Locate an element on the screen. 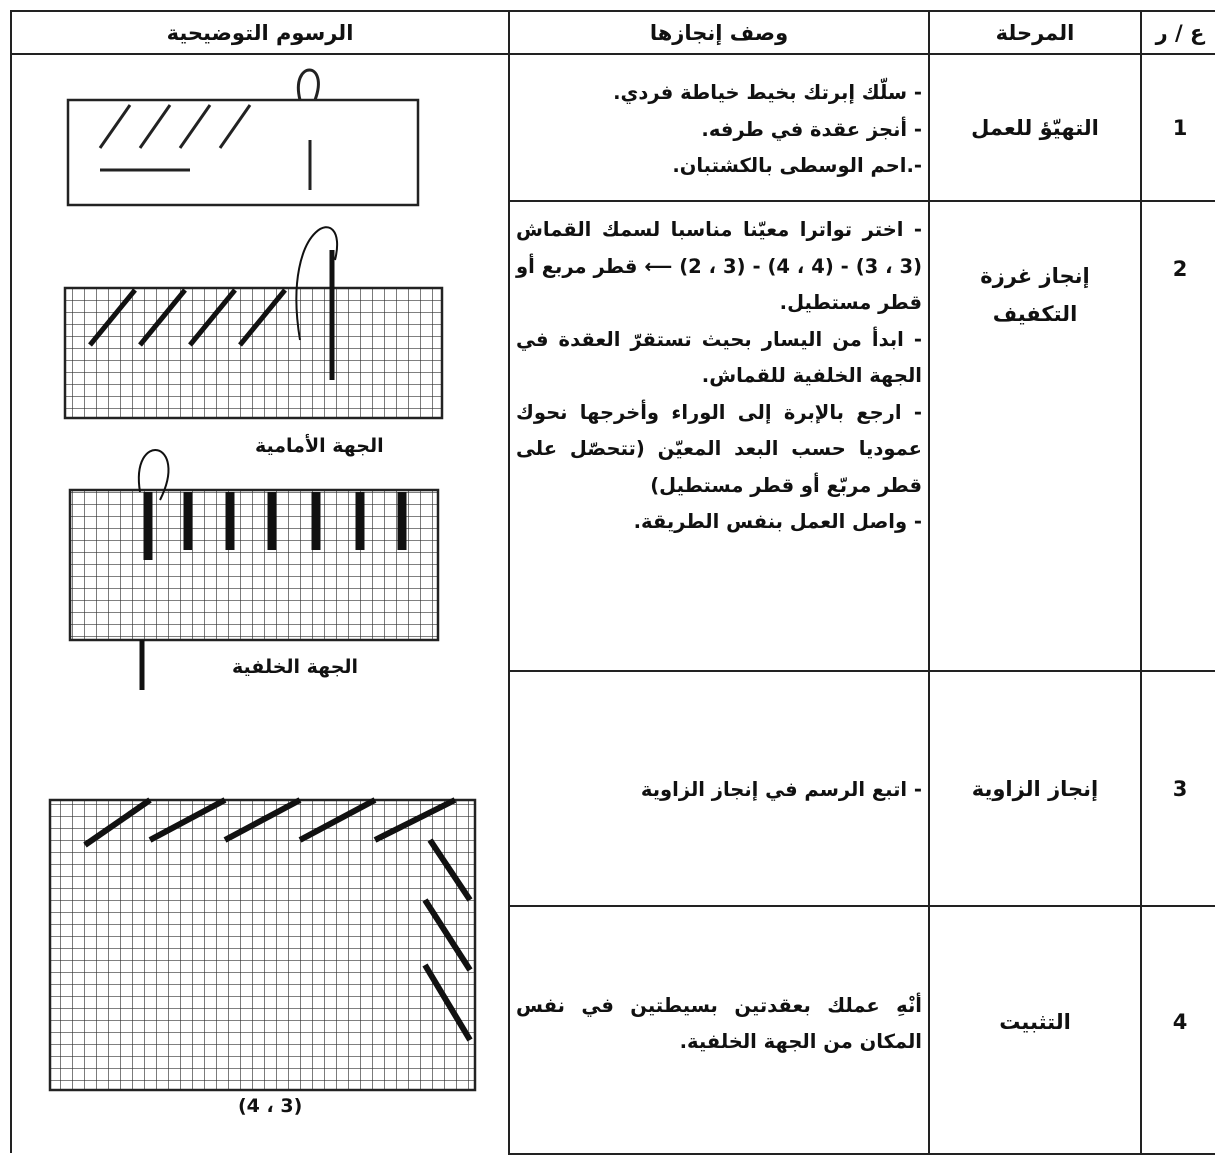  description: - اتبع الرسم في إنجاز الزاوية is located at coordinates (719, 788).